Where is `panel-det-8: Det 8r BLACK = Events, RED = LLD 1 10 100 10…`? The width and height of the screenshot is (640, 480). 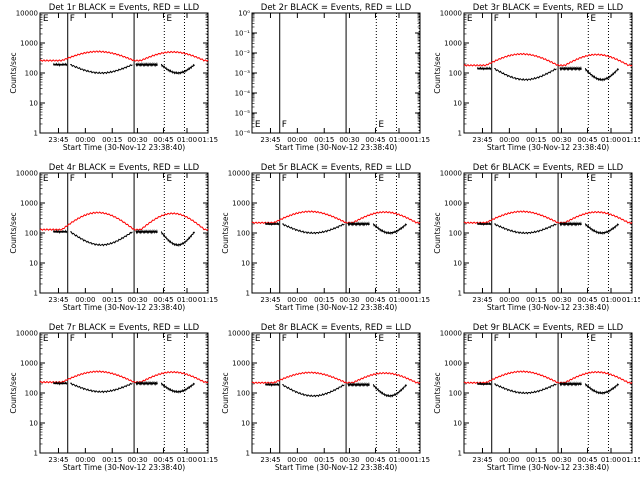
panel-det-8: Det 8r BLACK = Events, RED = LLD 1 10 100 10… is located at coordinates (325, 397).